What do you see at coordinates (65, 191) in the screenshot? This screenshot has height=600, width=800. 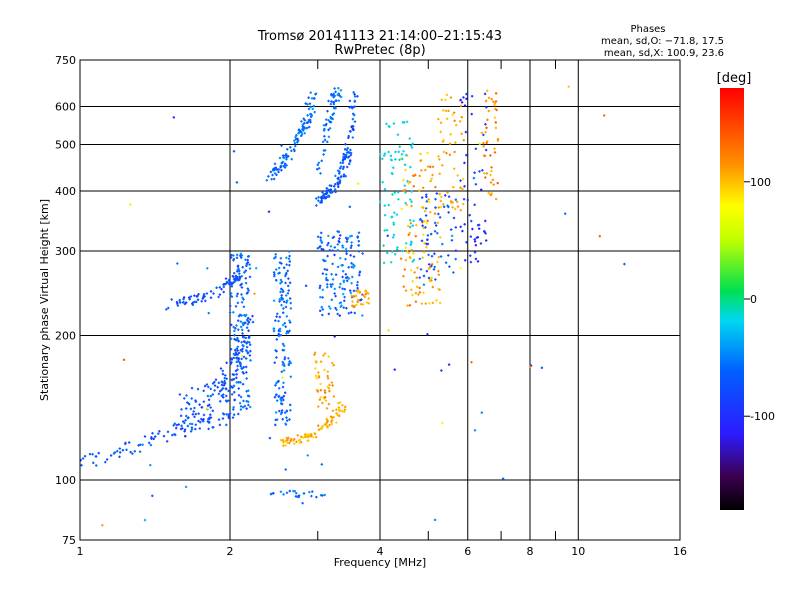 I see `y-tick-label: 400` at bounding box center [65, 191].